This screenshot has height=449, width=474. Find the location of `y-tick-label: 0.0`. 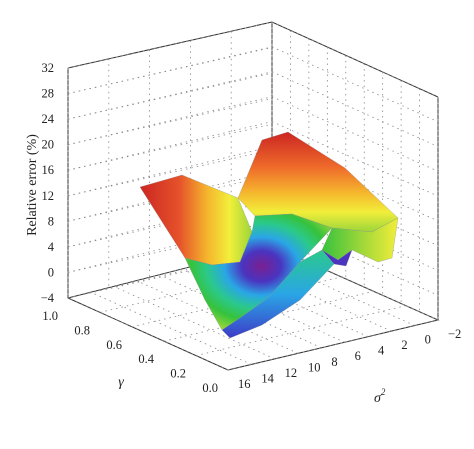

y-tick-label: 0.0 is located at coordinates (210, 388).